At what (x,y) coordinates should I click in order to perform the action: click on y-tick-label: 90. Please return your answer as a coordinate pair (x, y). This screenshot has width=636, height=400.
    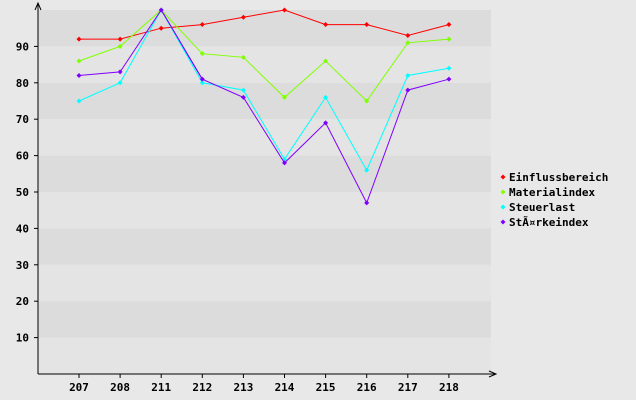
    Looking at the image, I should click on (22, 46).